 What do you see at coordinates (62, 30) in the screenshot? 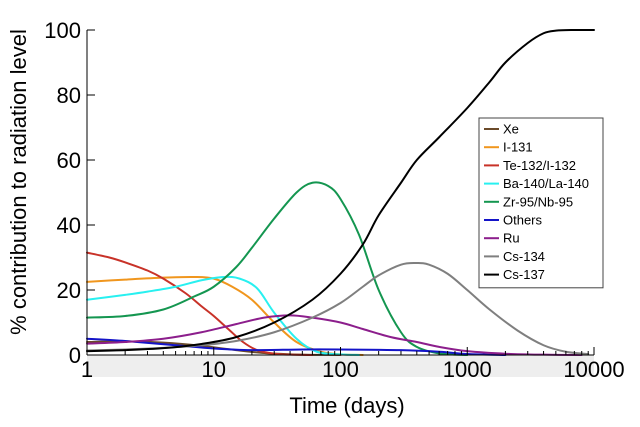
I see `y-tick-label: 100` at bounding box center [62, 30].